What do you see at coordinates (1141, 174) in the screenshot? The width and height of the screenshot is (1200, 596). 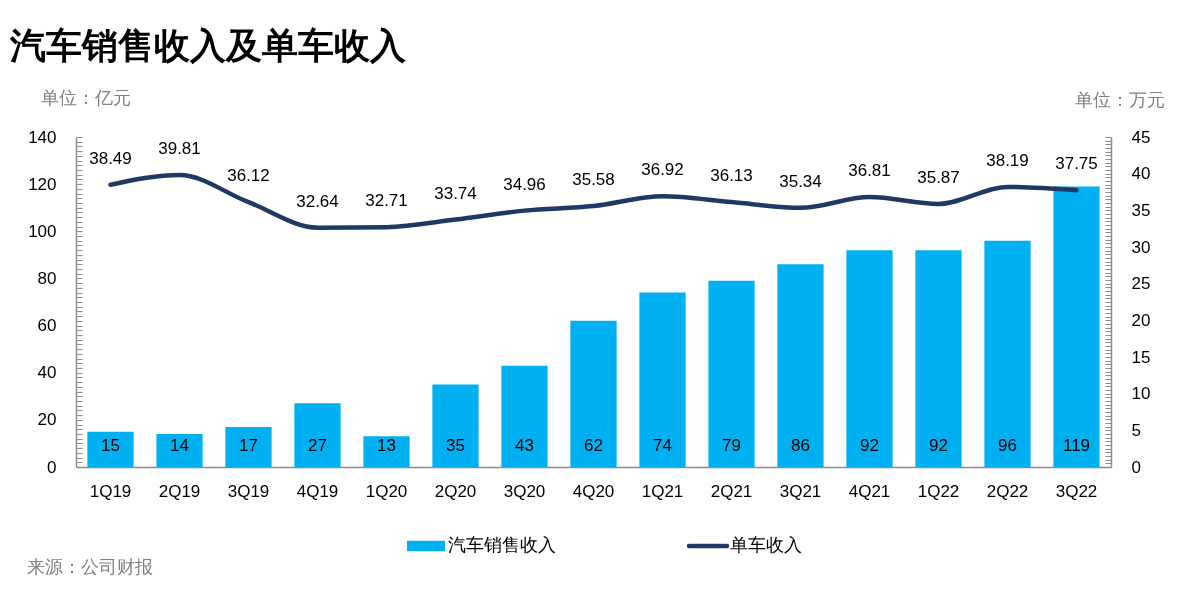 I see `y2-tick-label: 40` at bounding box center [1141, 174].